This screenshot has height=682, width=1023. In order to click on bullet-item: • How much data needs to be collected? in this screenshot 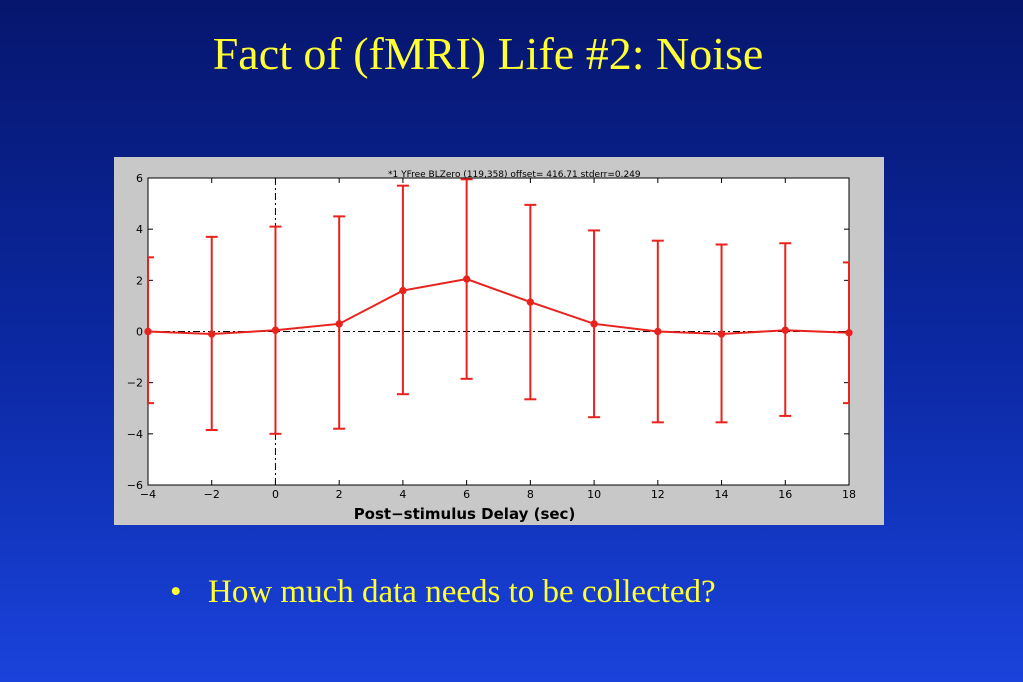, I will do `click(443, 592)`.